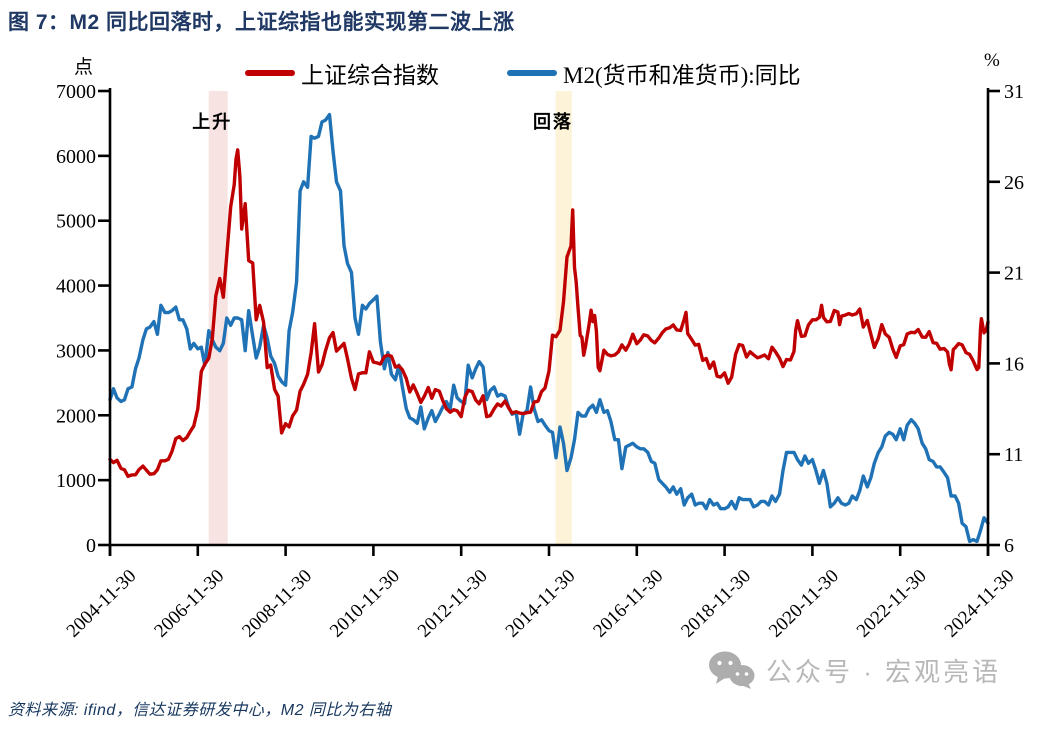 The height and width of the screenshot is (729, 1045). I want to click on chart-legend: 上证综合指数 M2(货币和准货币):同比, so click(523, 73).